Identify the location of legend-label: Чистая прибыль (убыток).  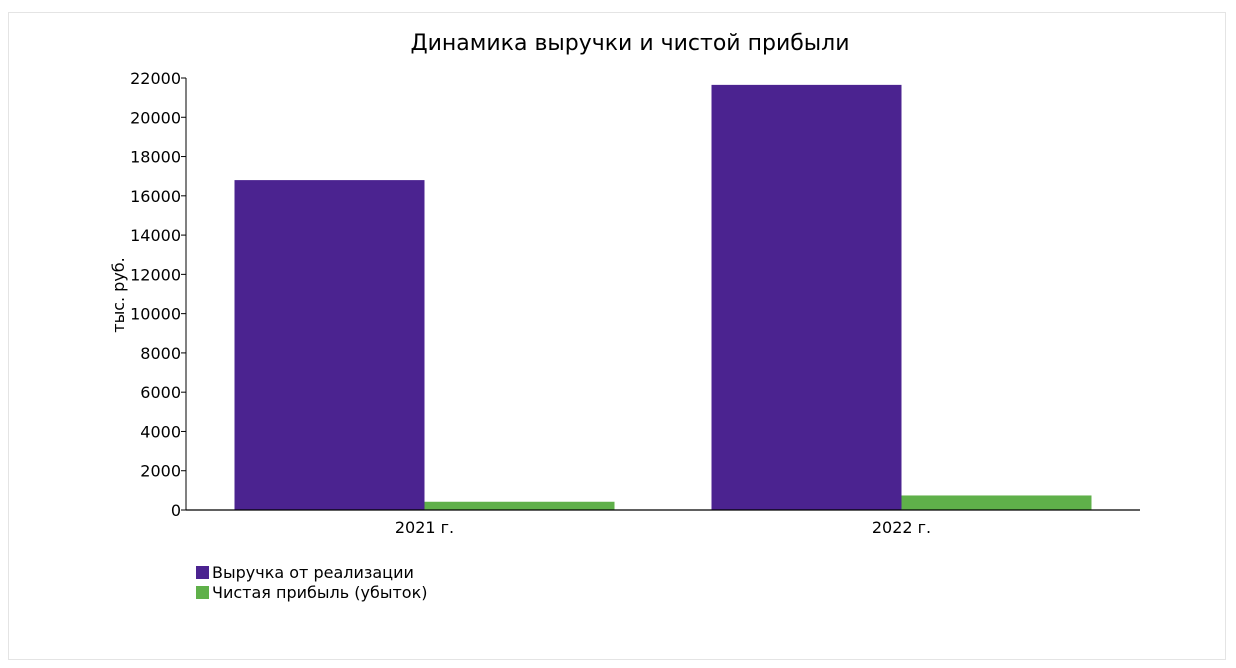
(319, 592).